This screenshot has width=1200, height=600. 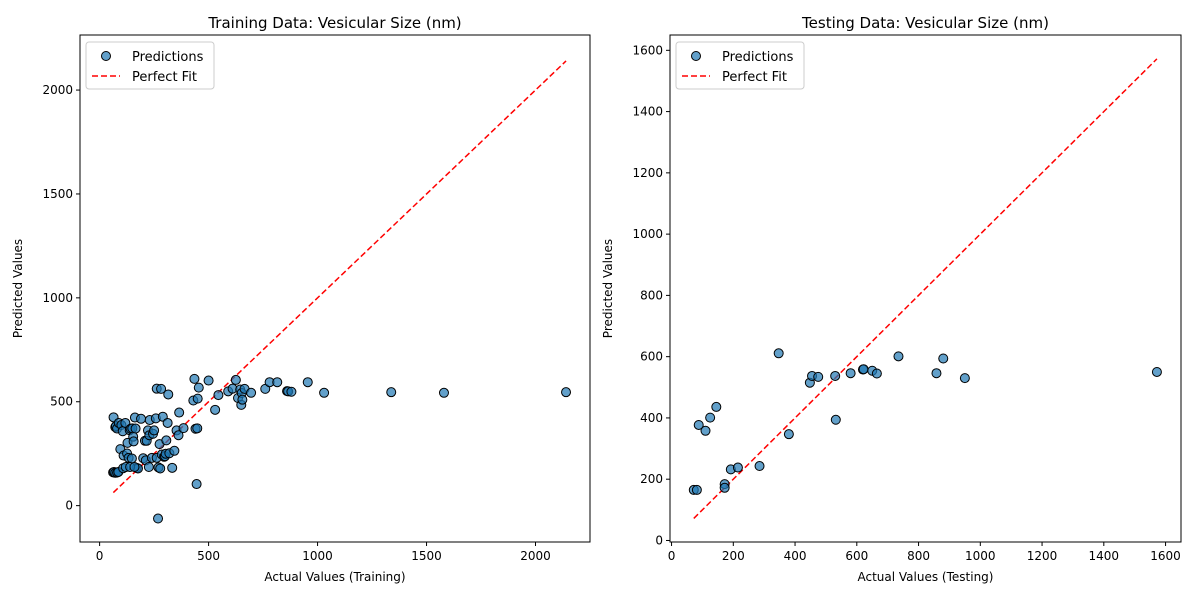 What do you see at coordinates (57, 194) in the screenshot?
I see `y-tick-label: 1500` at bounding box center [57, 194].